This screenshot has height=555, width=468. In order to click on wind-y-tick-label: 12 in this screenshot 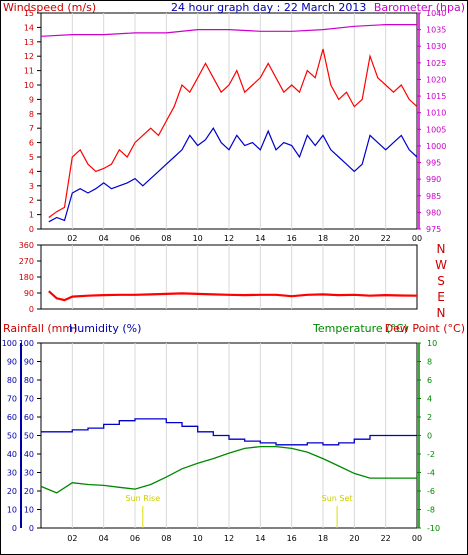, I will do `click(29, 56)`.